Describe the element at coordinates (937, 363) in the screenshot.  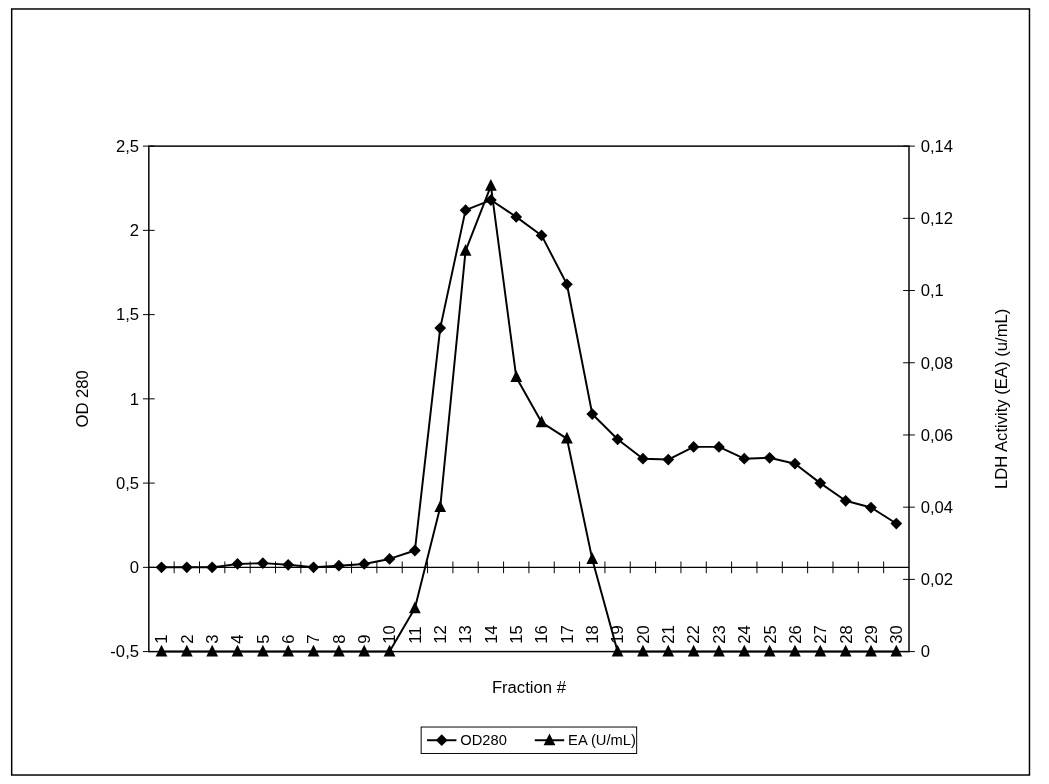
I see `y2-tick-label: 0,08` at that location.